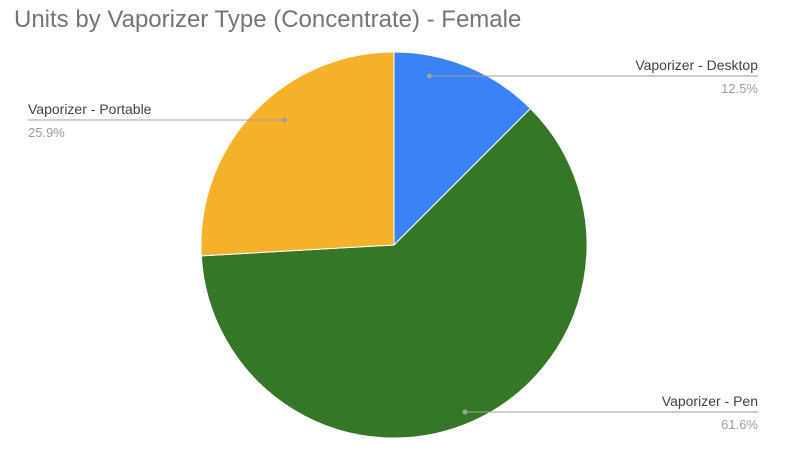  What do you see at coordinates (739, 88) in the screenshot?
I see `slice-value: 12.5%` at bounding box center [739, 88].